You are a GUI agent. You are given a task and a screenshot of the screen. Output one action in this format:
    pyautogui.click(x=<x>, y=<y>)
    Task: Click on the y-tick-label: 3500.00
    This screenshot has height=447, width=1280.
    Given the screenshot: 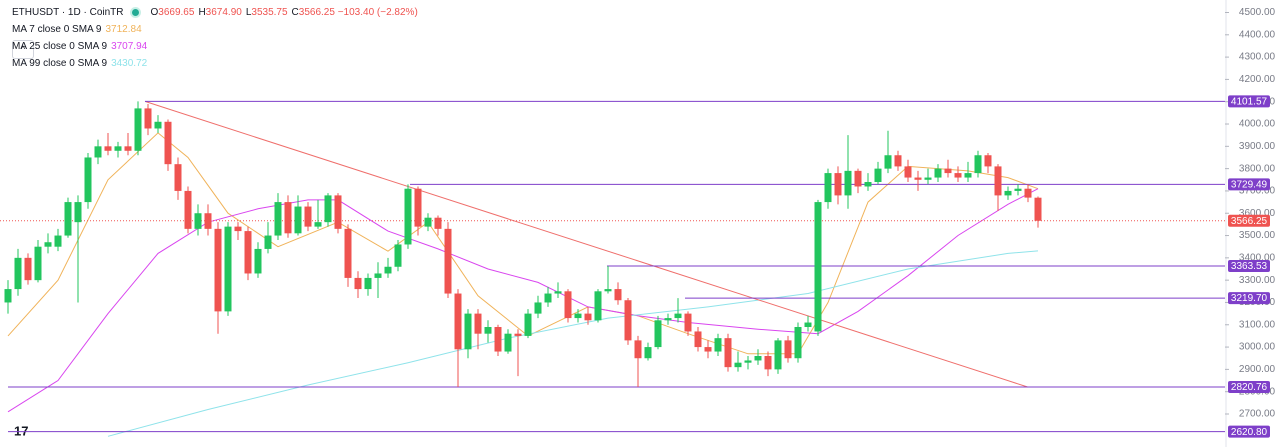 What is the action you would take?
    pyautogui.click(x=1257, y=235)
    